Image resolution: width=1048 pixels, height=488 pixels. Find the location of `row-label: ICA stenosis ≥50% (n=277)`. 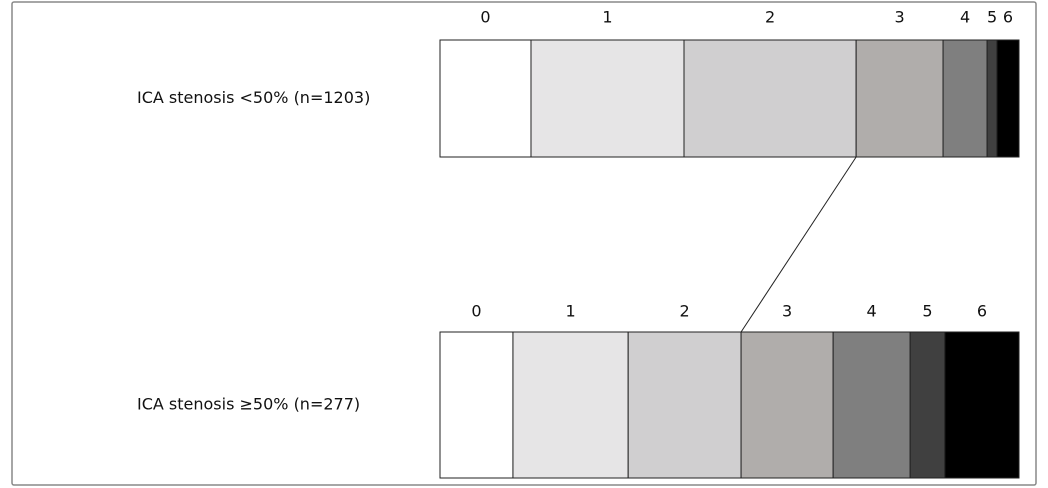

row-label: ICA stenosis ≥50% (n=277) is located at coordinates (248, 404).